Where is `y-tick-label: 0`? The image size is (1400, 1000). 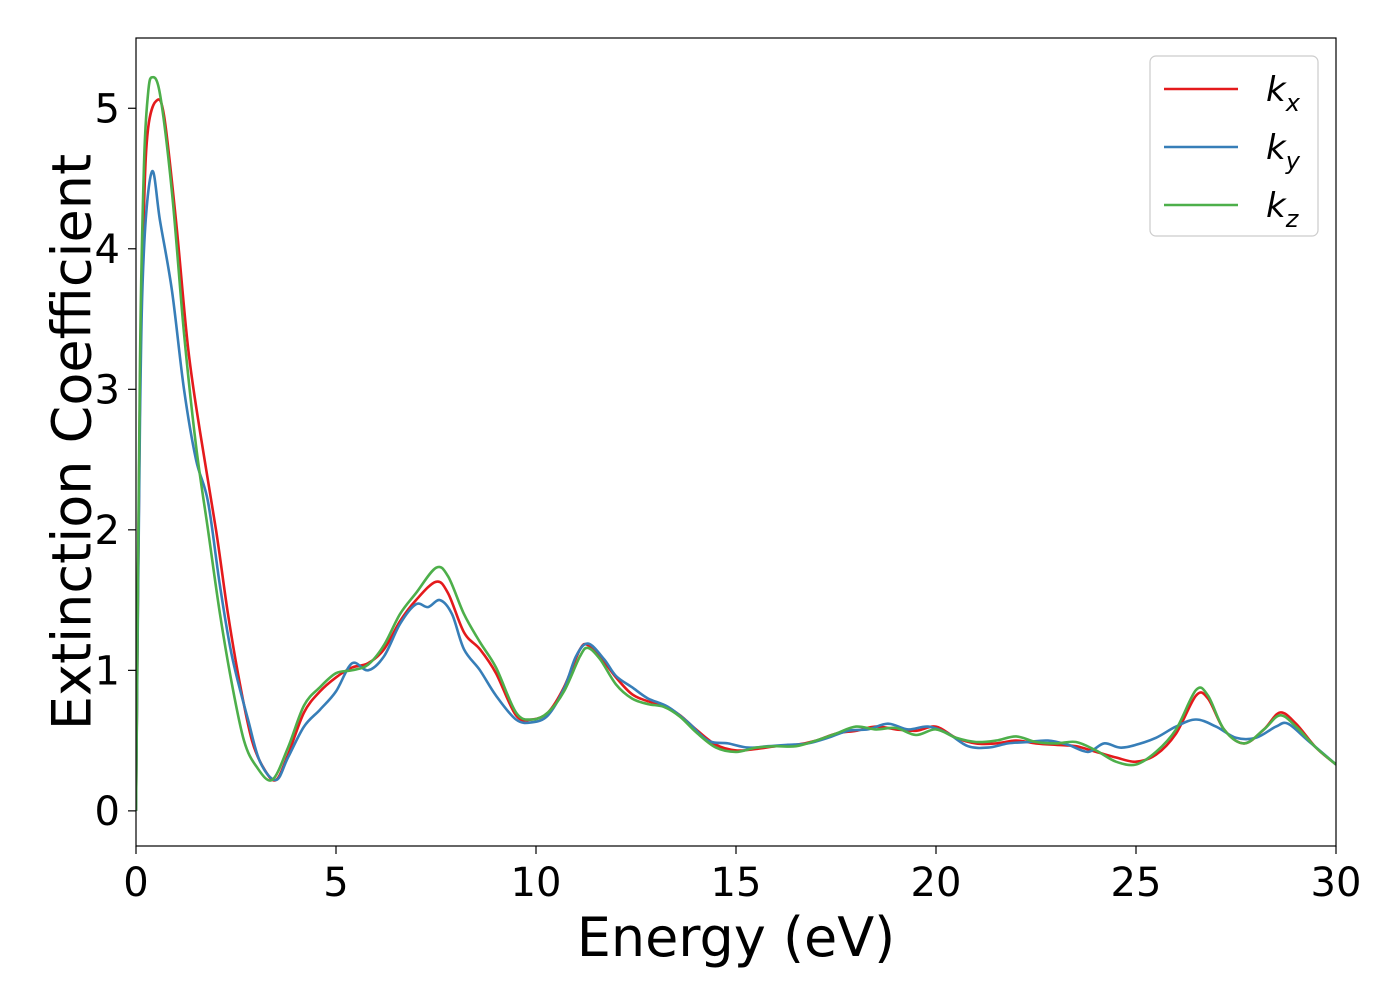 y-tick-label: 0 is located at coordinates (107, 812).